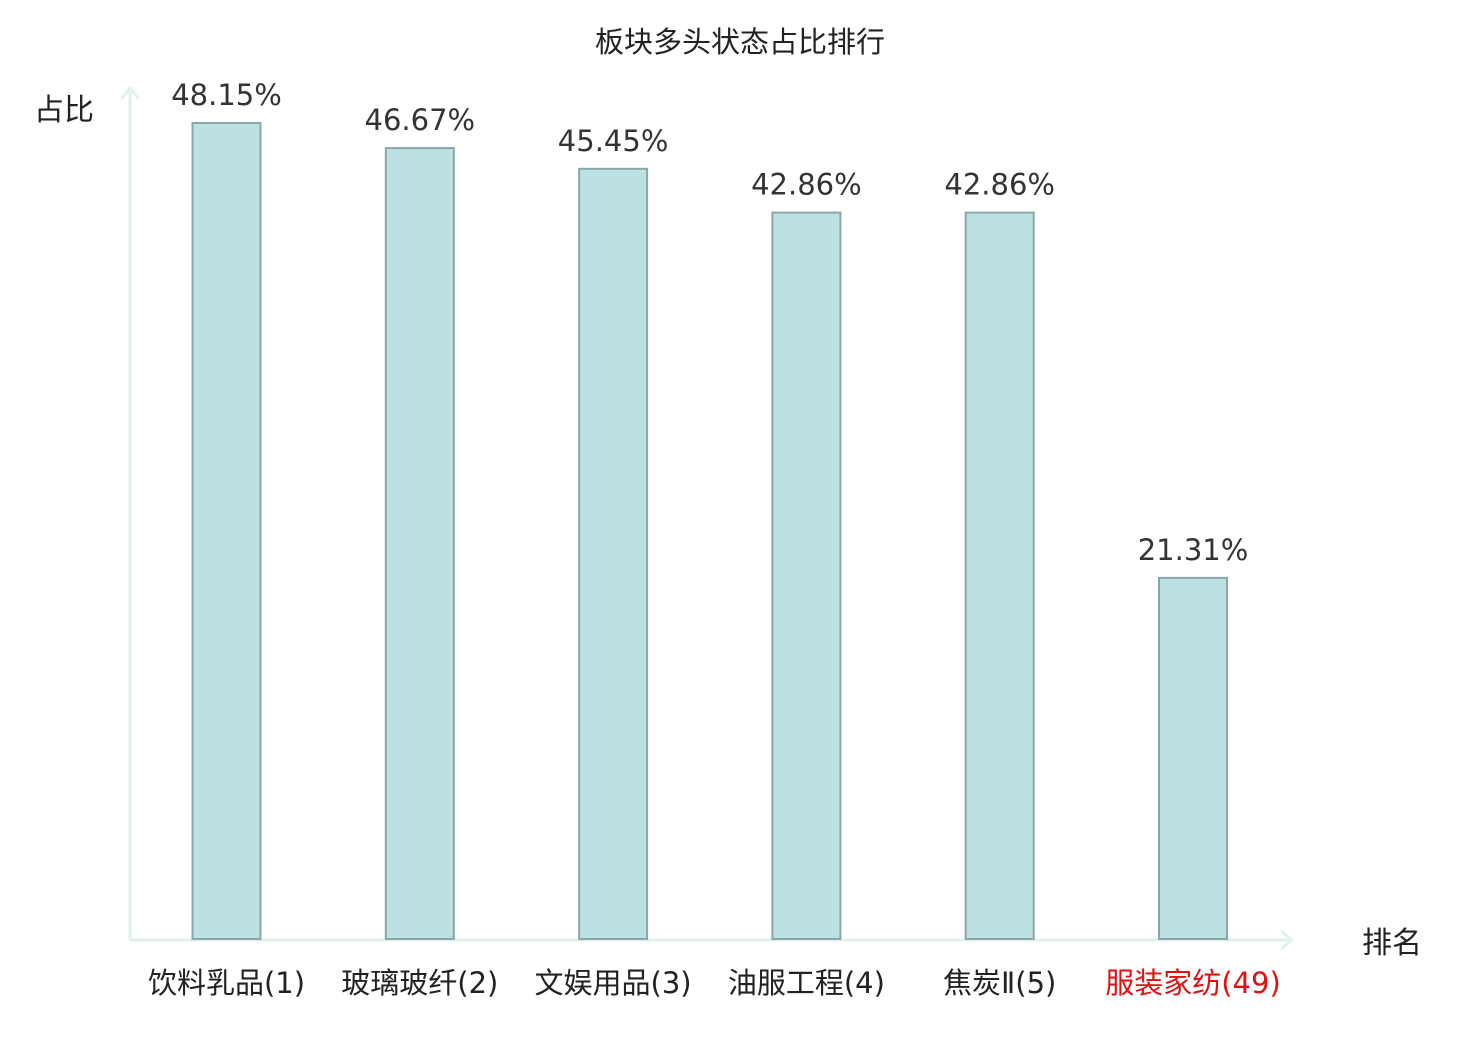  What do you see at coordinates (613, 983) in the screenshot?
I see `category-label-3: 文娱用品(3)` at bounding box center [613, 983].